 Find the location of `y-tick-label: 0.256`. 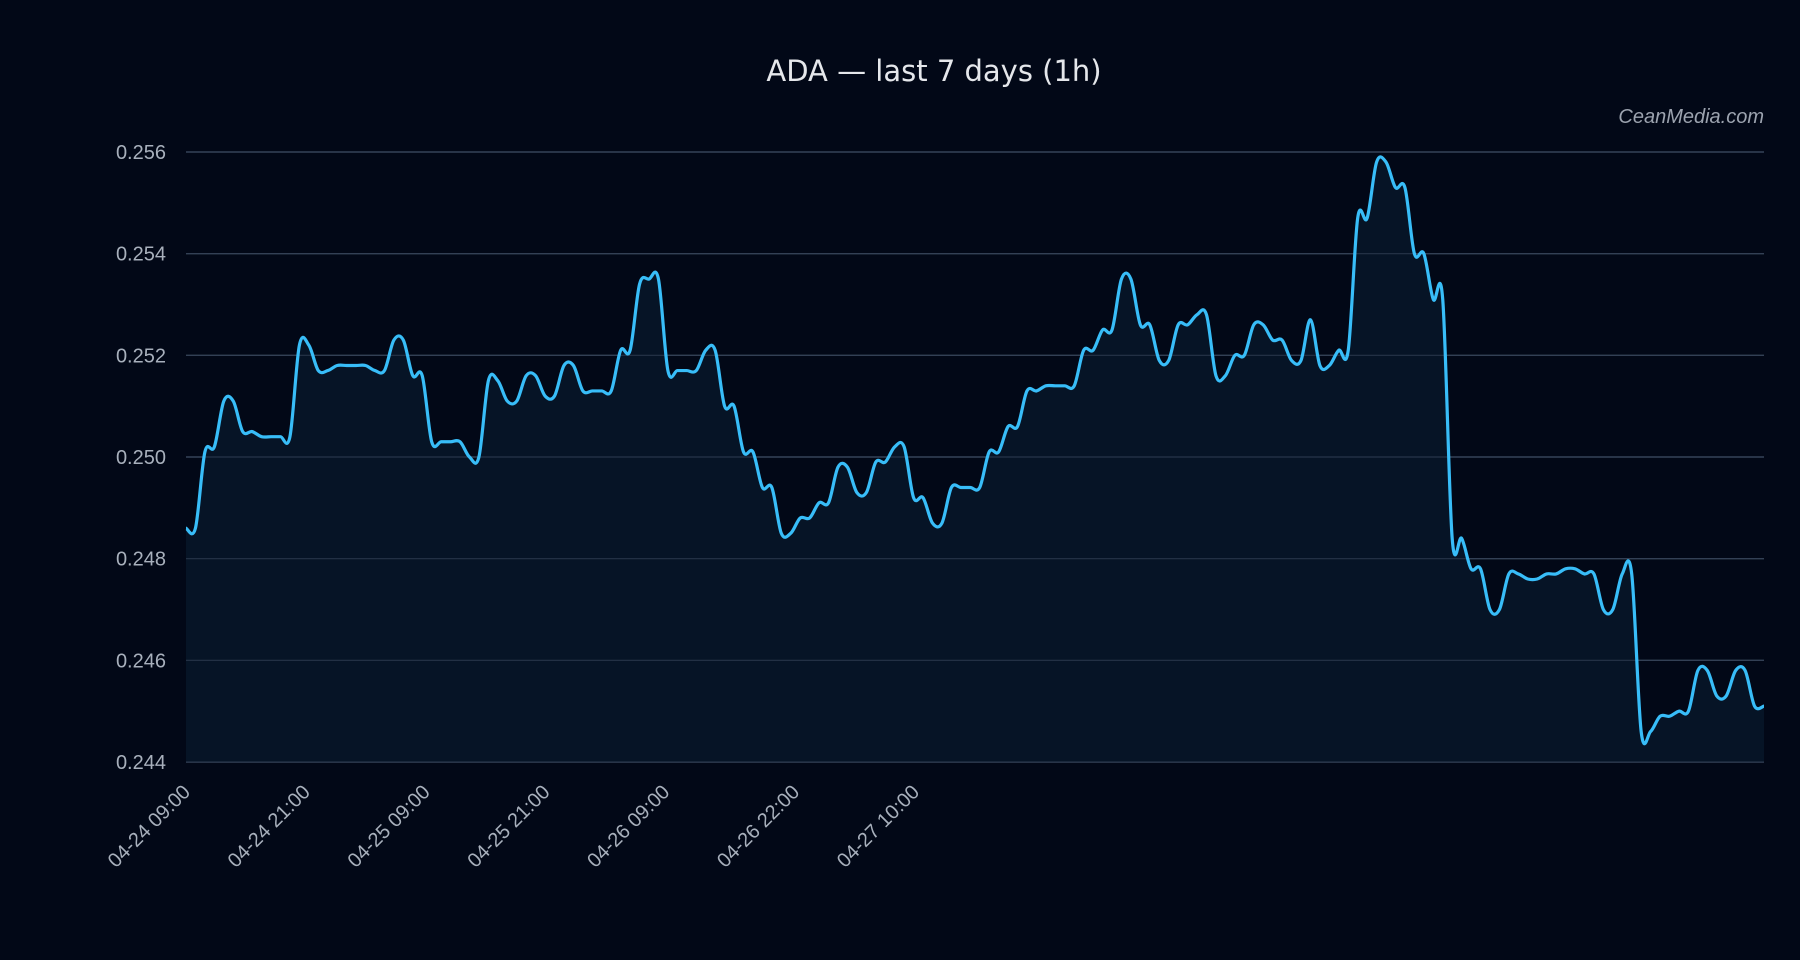

y-tick-label: 0.256 is located at coordinates (141, 153).